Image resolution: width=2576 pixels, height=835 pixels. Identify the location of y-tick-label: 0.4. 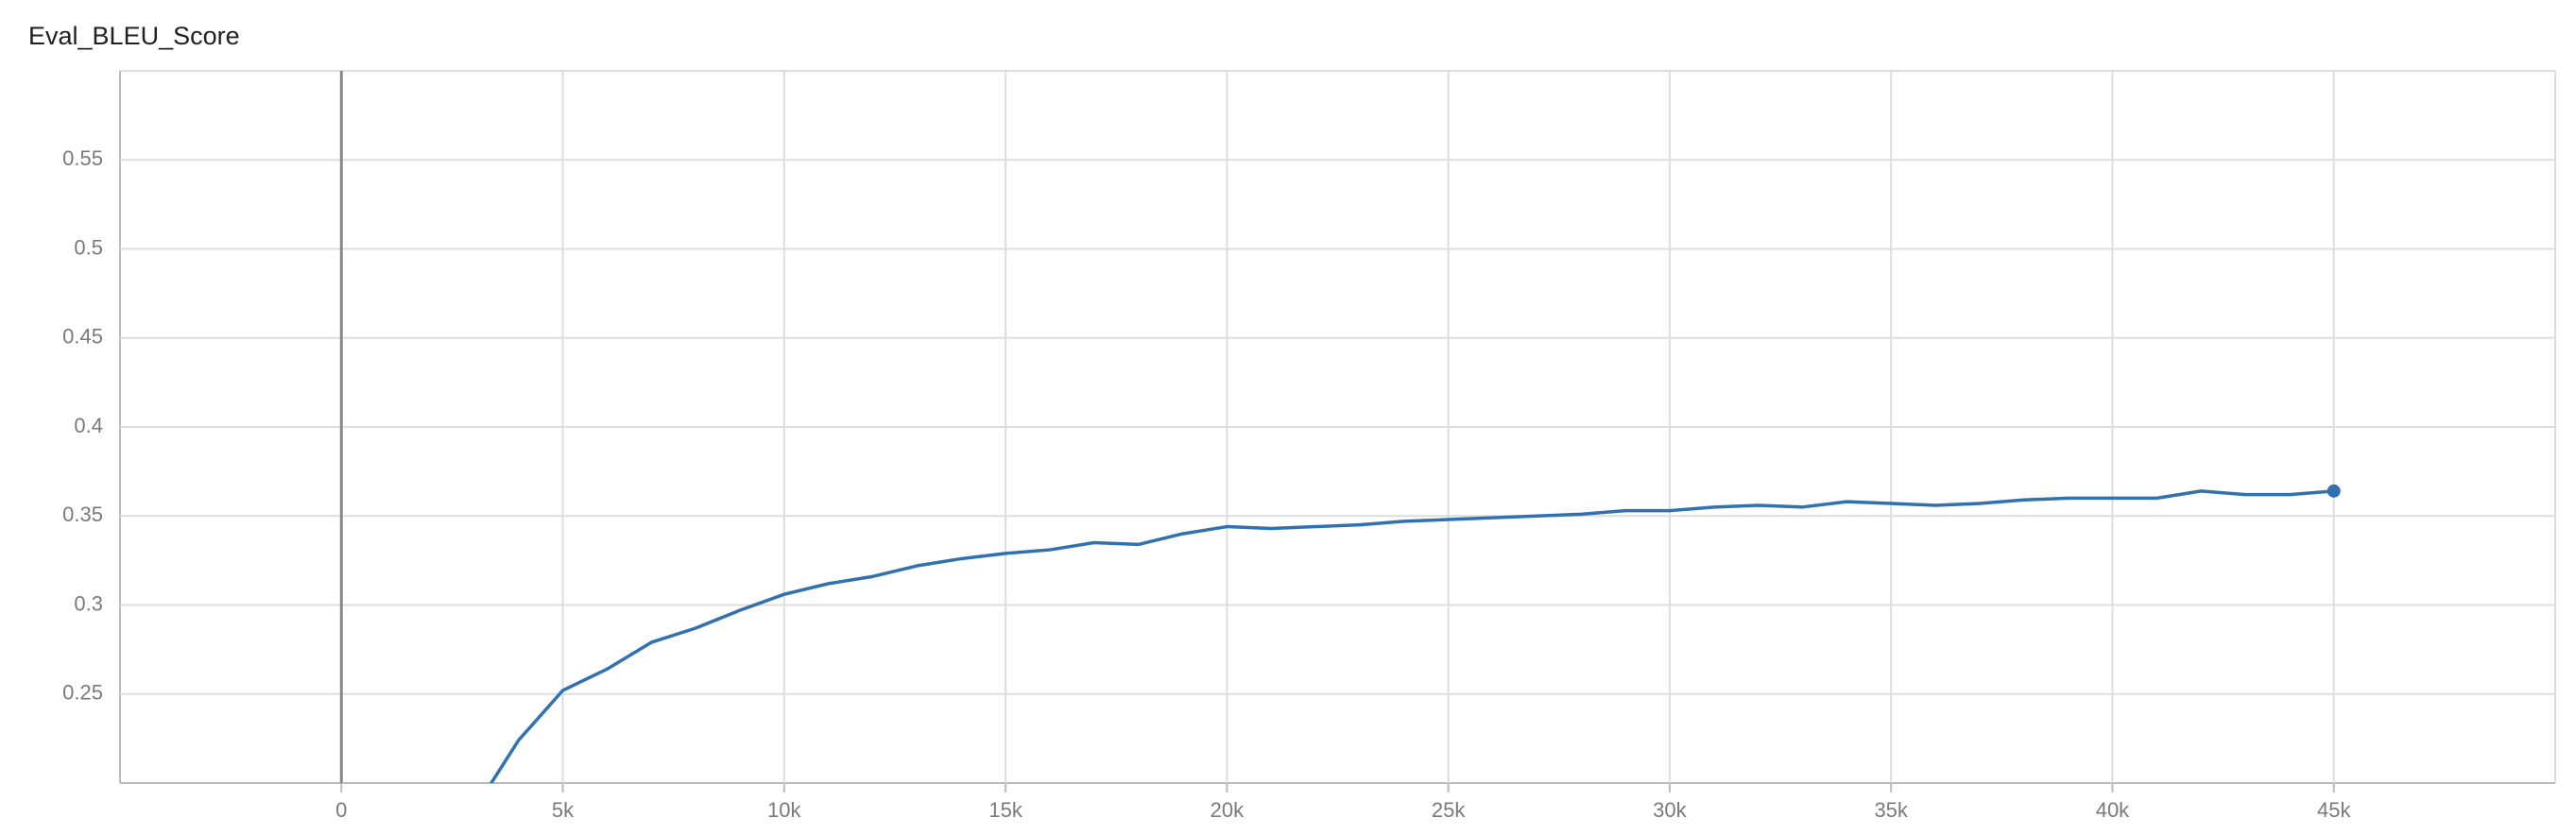
(88, 425).